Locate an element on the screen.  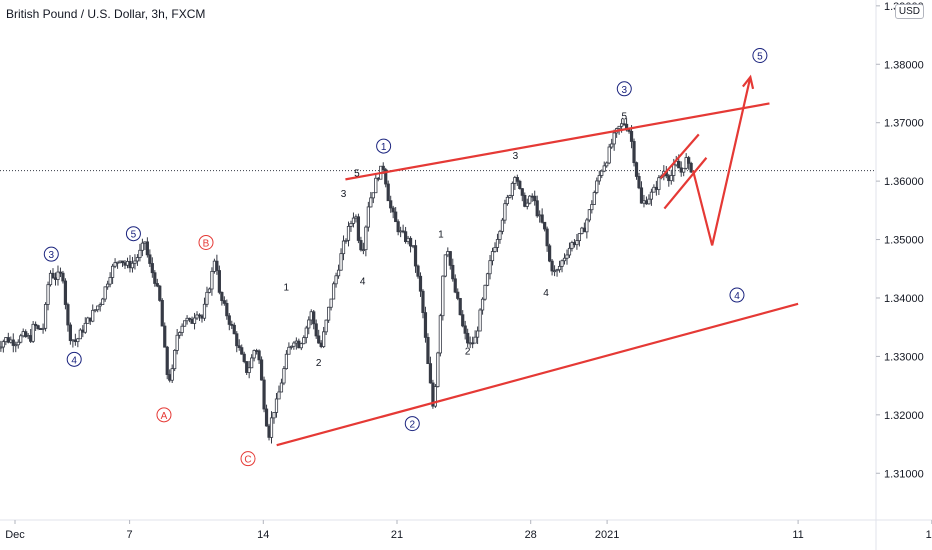
chart-title: British Pound / U.S. Dollar, 3h, FXCM is located at coordinates (106, 14).